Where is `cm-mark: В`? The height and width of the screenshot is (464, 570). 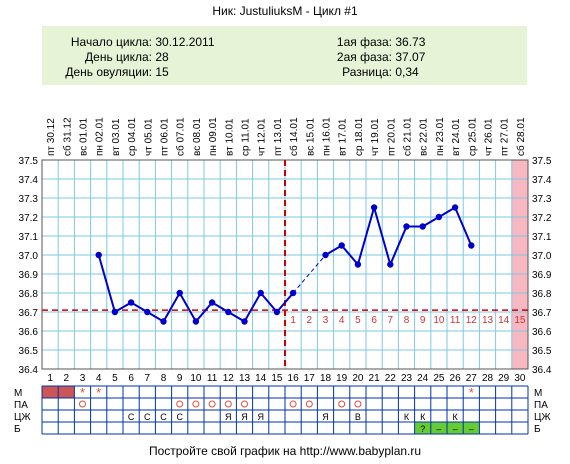
cm-mark: В is located at coordinates (358, 417).